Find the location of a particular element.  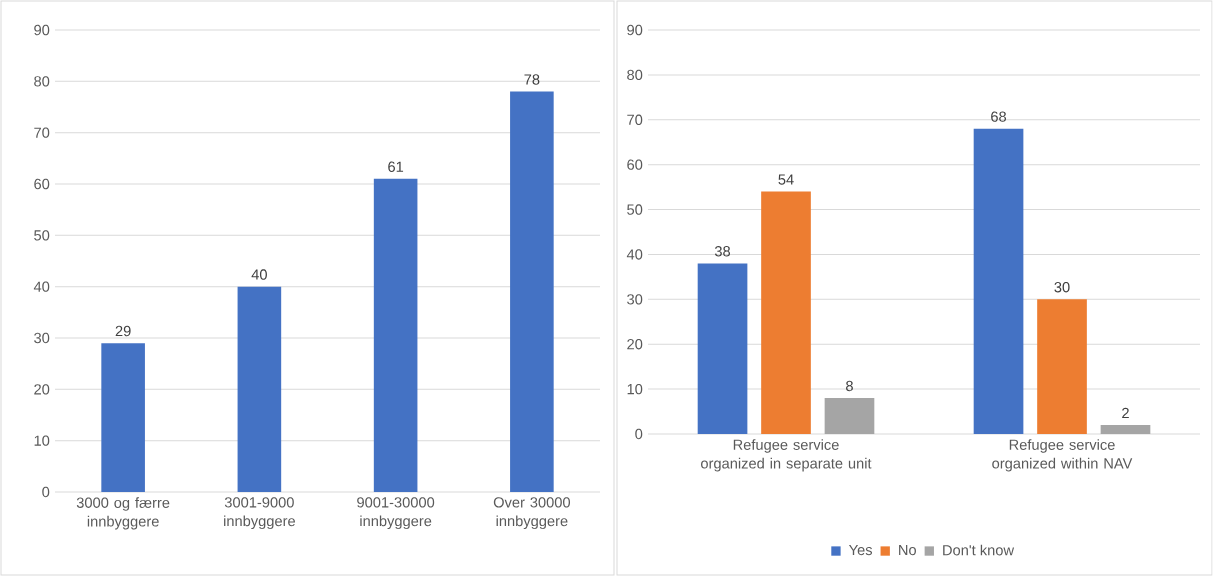

legend-label: Don't know is located at coordinates (979, 550).